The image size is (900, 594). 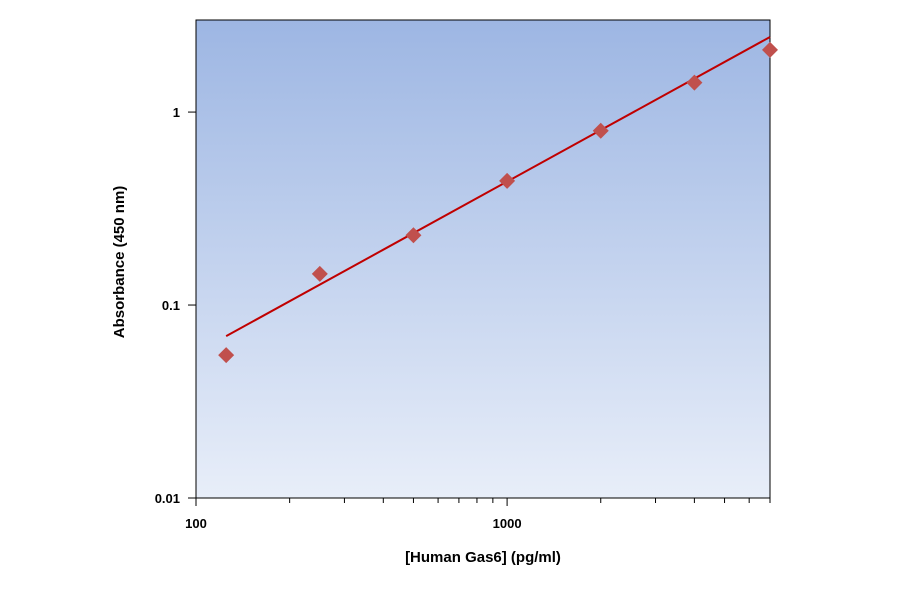 I want to click on y-axis-title: Absorbance (450 nm), so click(x=119, y=262).